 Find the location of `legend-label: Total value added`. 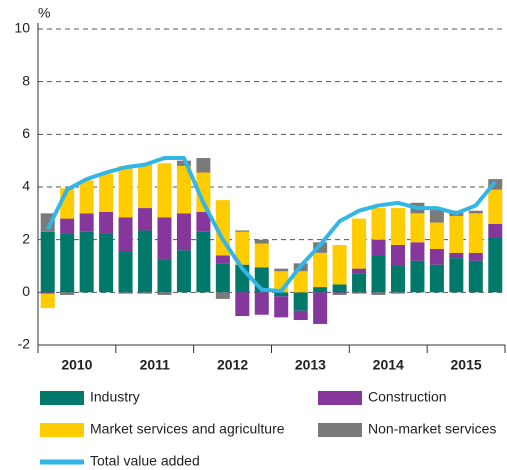

legend-label: Total value added is located at coordinates (145, 461).